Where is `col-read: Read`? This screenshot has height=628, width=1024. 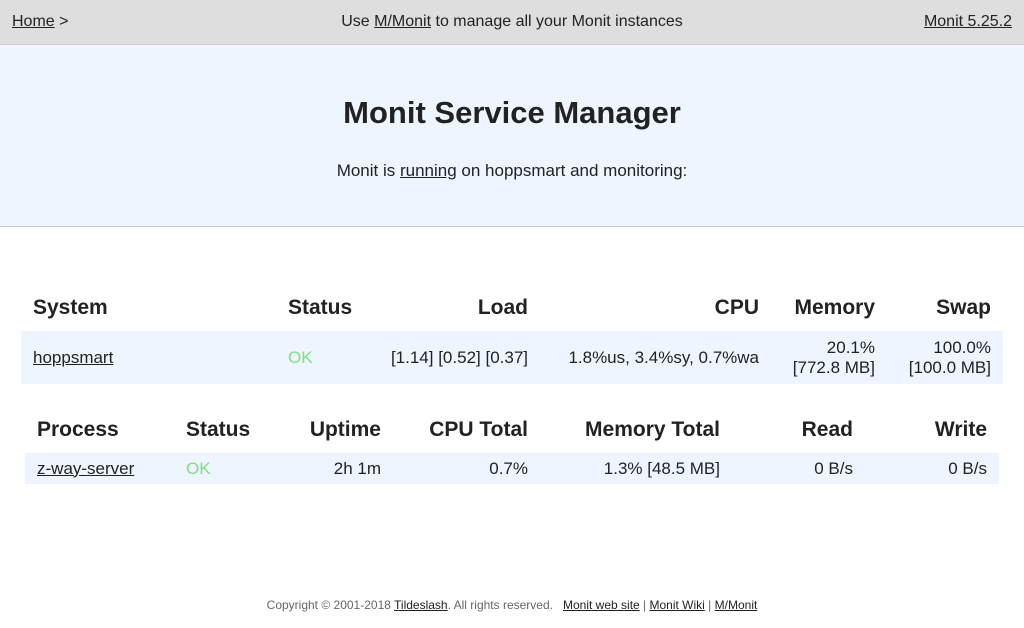 col-read: Read is located at coordinates (827, 429).